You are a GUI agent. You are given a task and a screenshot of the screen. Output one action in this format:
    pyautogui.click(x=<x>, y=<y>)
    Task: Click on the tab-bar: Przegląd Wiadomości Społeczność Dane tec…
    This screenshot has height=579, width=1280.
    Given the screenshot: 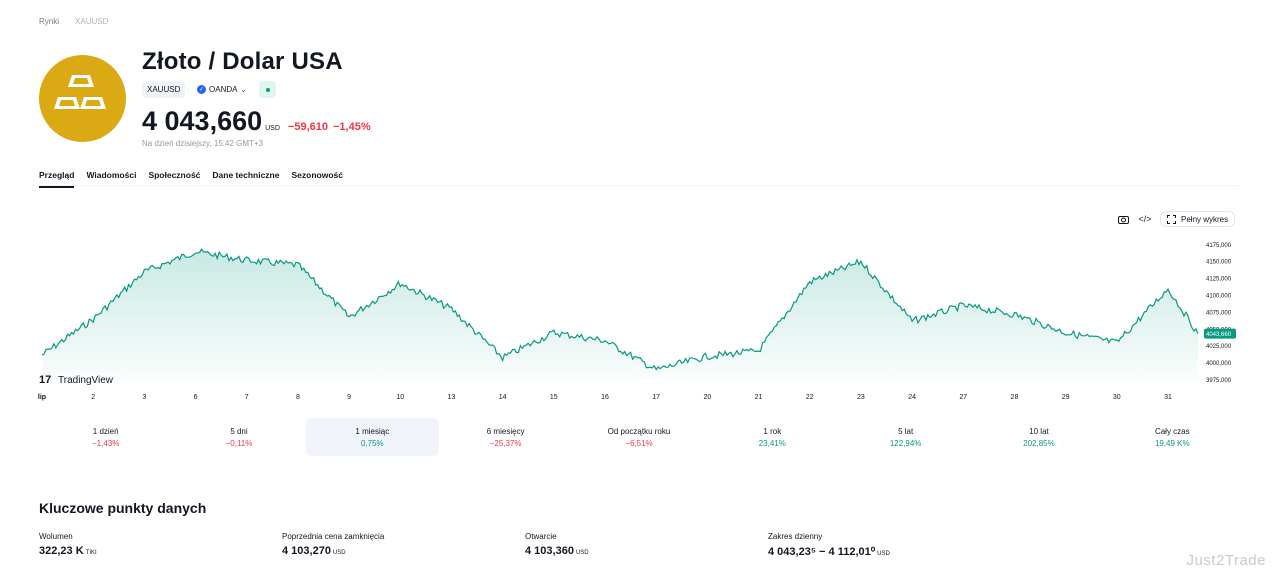 What is the action you would take?
    pyautogui.click(x=191, y=179)
    